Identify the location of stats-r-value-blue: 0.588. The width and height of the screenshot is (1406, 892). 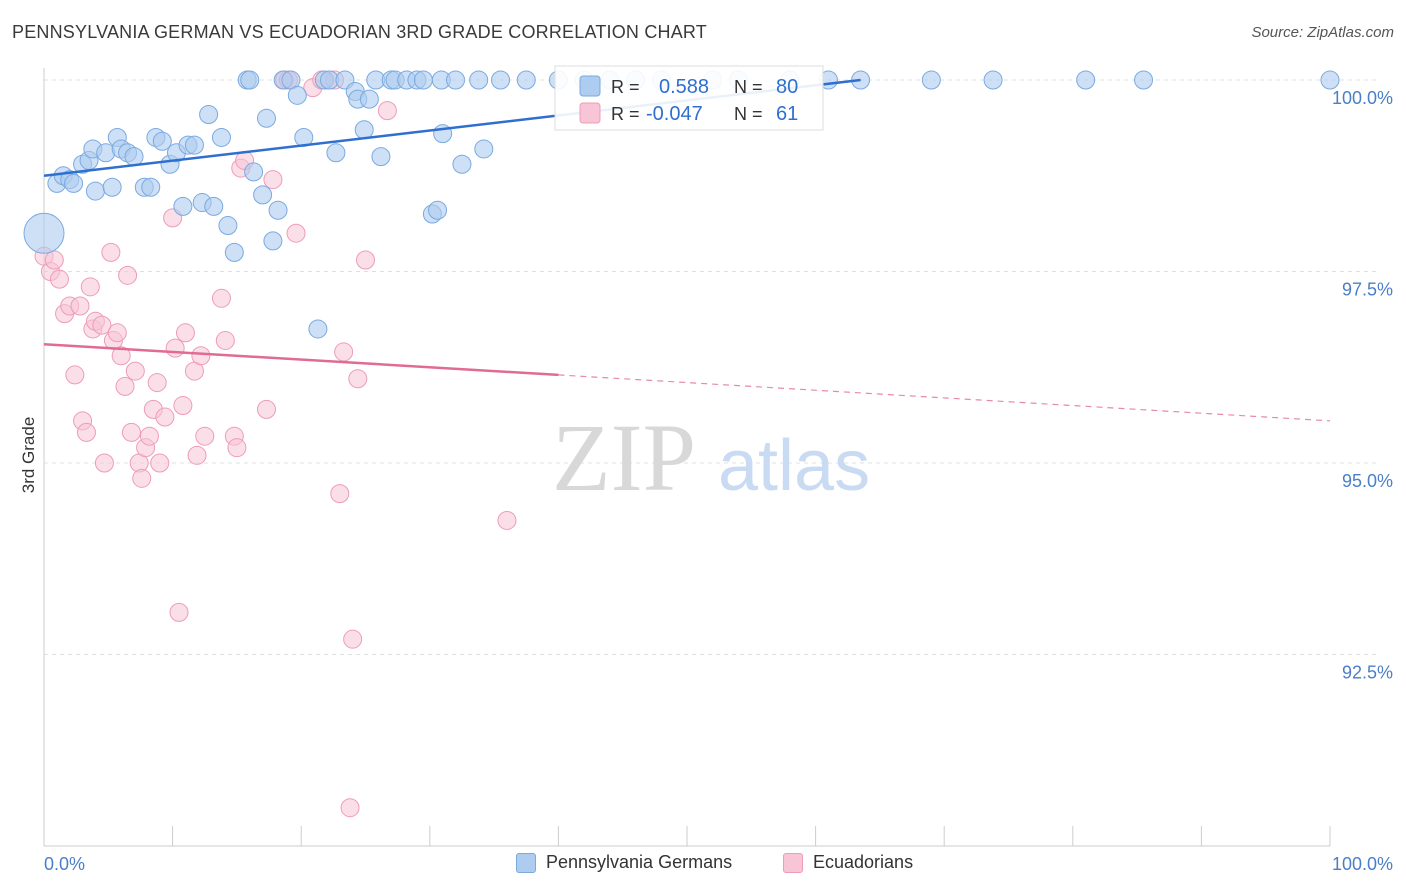
(684, 87).